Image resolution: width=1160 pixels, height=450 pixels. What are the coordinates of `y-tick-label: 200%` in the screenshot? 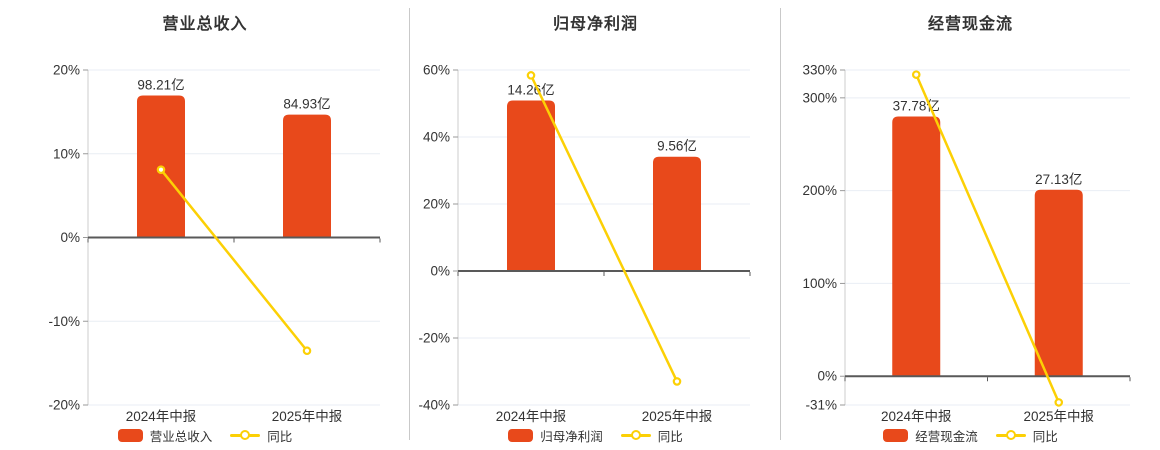 It's located at (819, 190).